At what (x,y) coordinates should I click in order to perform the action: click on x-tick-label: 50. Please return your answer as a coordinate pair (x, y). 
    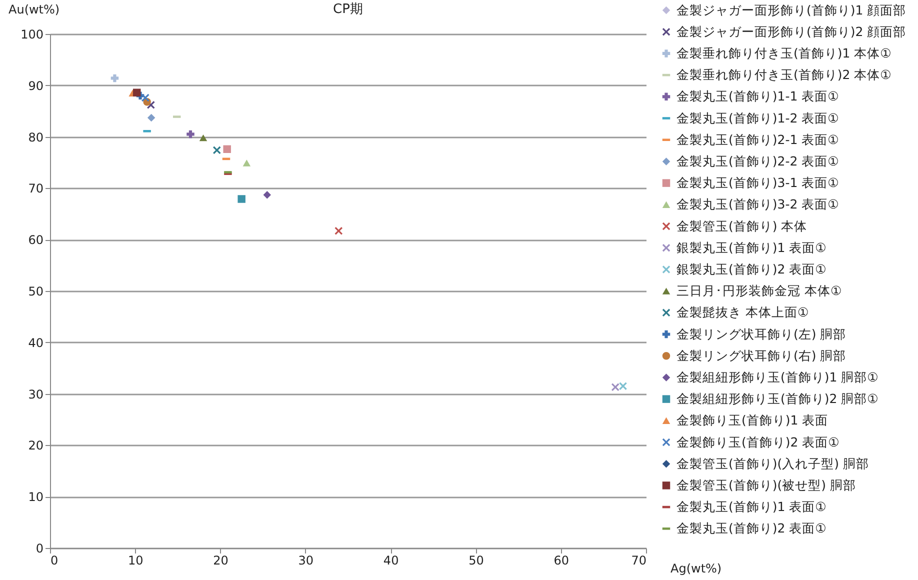
    Looking at the image, I should click on (476, 561).